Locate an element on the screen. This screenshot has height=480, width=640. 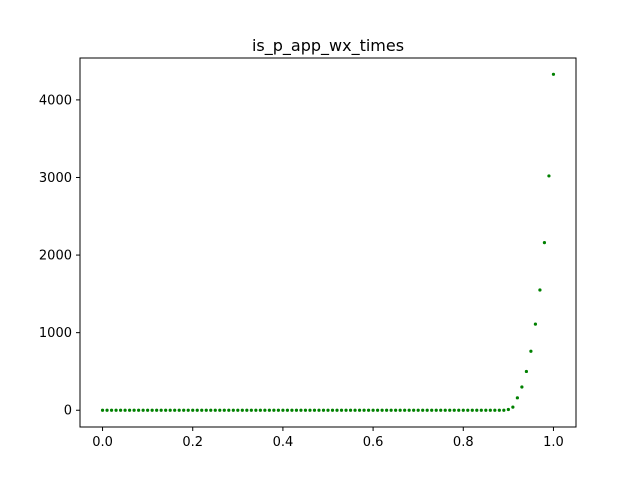
y-axis-ticks: 0 1000 2000 3000 4000 is located at coordinates (59, 256).